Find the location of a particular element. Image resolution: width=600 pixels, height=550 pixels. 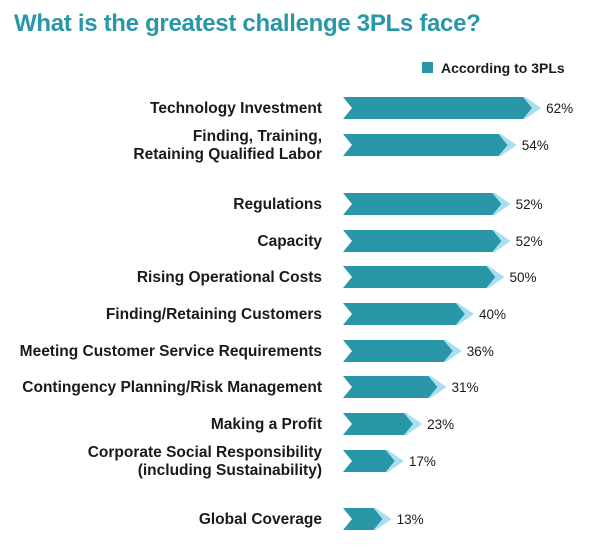

category-label: Technology Investment is located at coordinates (236, 108).